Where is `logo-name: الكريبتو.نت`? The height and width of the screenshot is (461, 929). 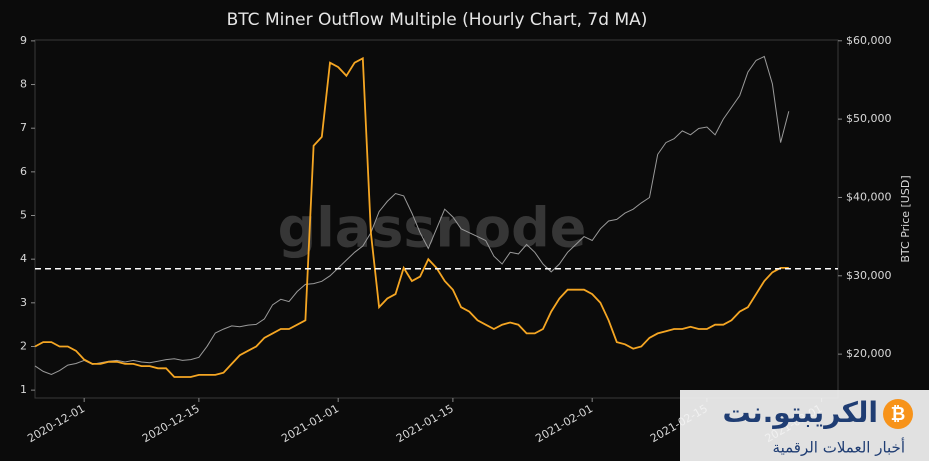 logo-name: الكريبتو.نت is located at coordinates (800, 412).